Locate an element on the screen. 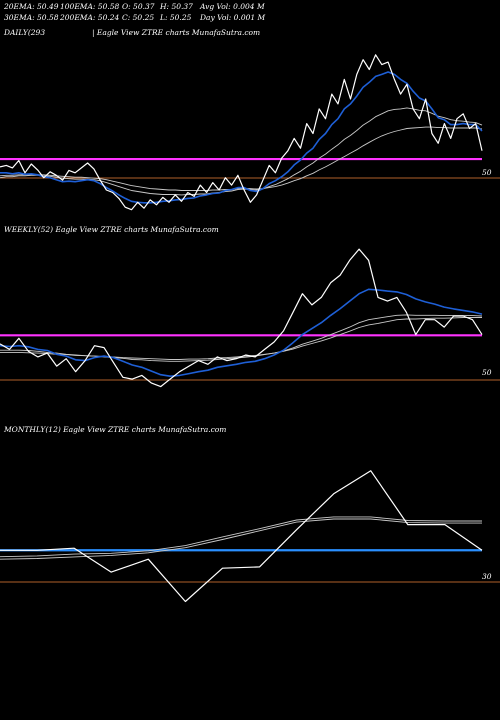  header-close: C: 50.25 is located at coordinates (138, 17).